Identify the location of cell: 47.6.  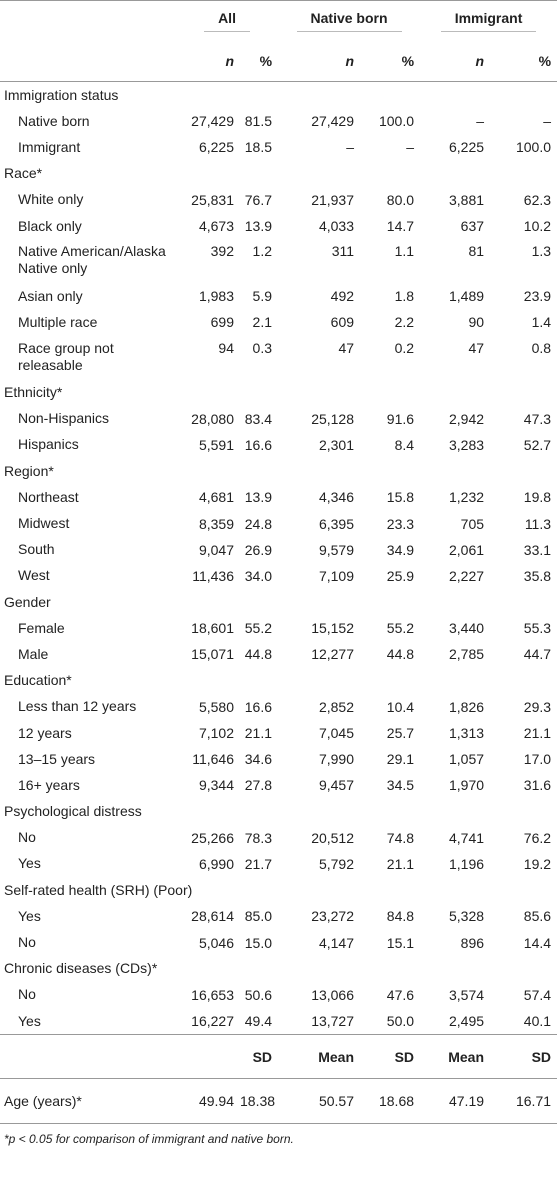
(400, 994).